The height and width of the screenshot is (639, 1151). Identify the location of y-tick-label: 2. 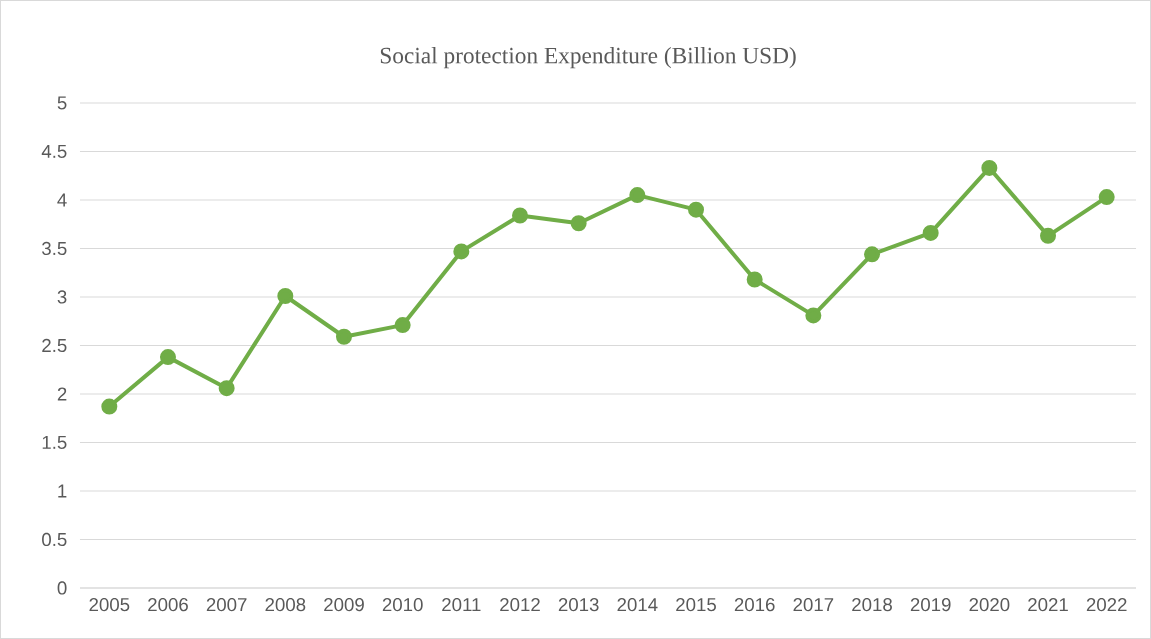
(62, 394).